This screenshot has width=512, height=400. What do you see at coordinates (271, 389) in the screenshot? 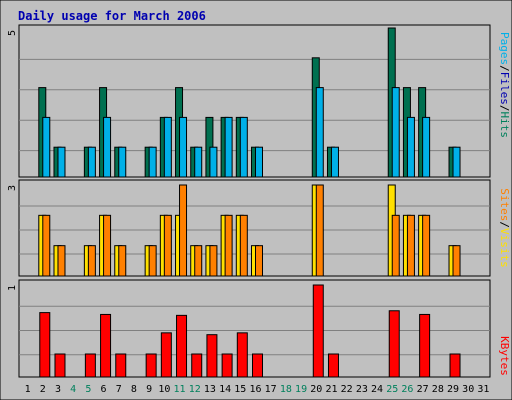
I see `x-tick-label: 17` at bounding box center [271, 389].